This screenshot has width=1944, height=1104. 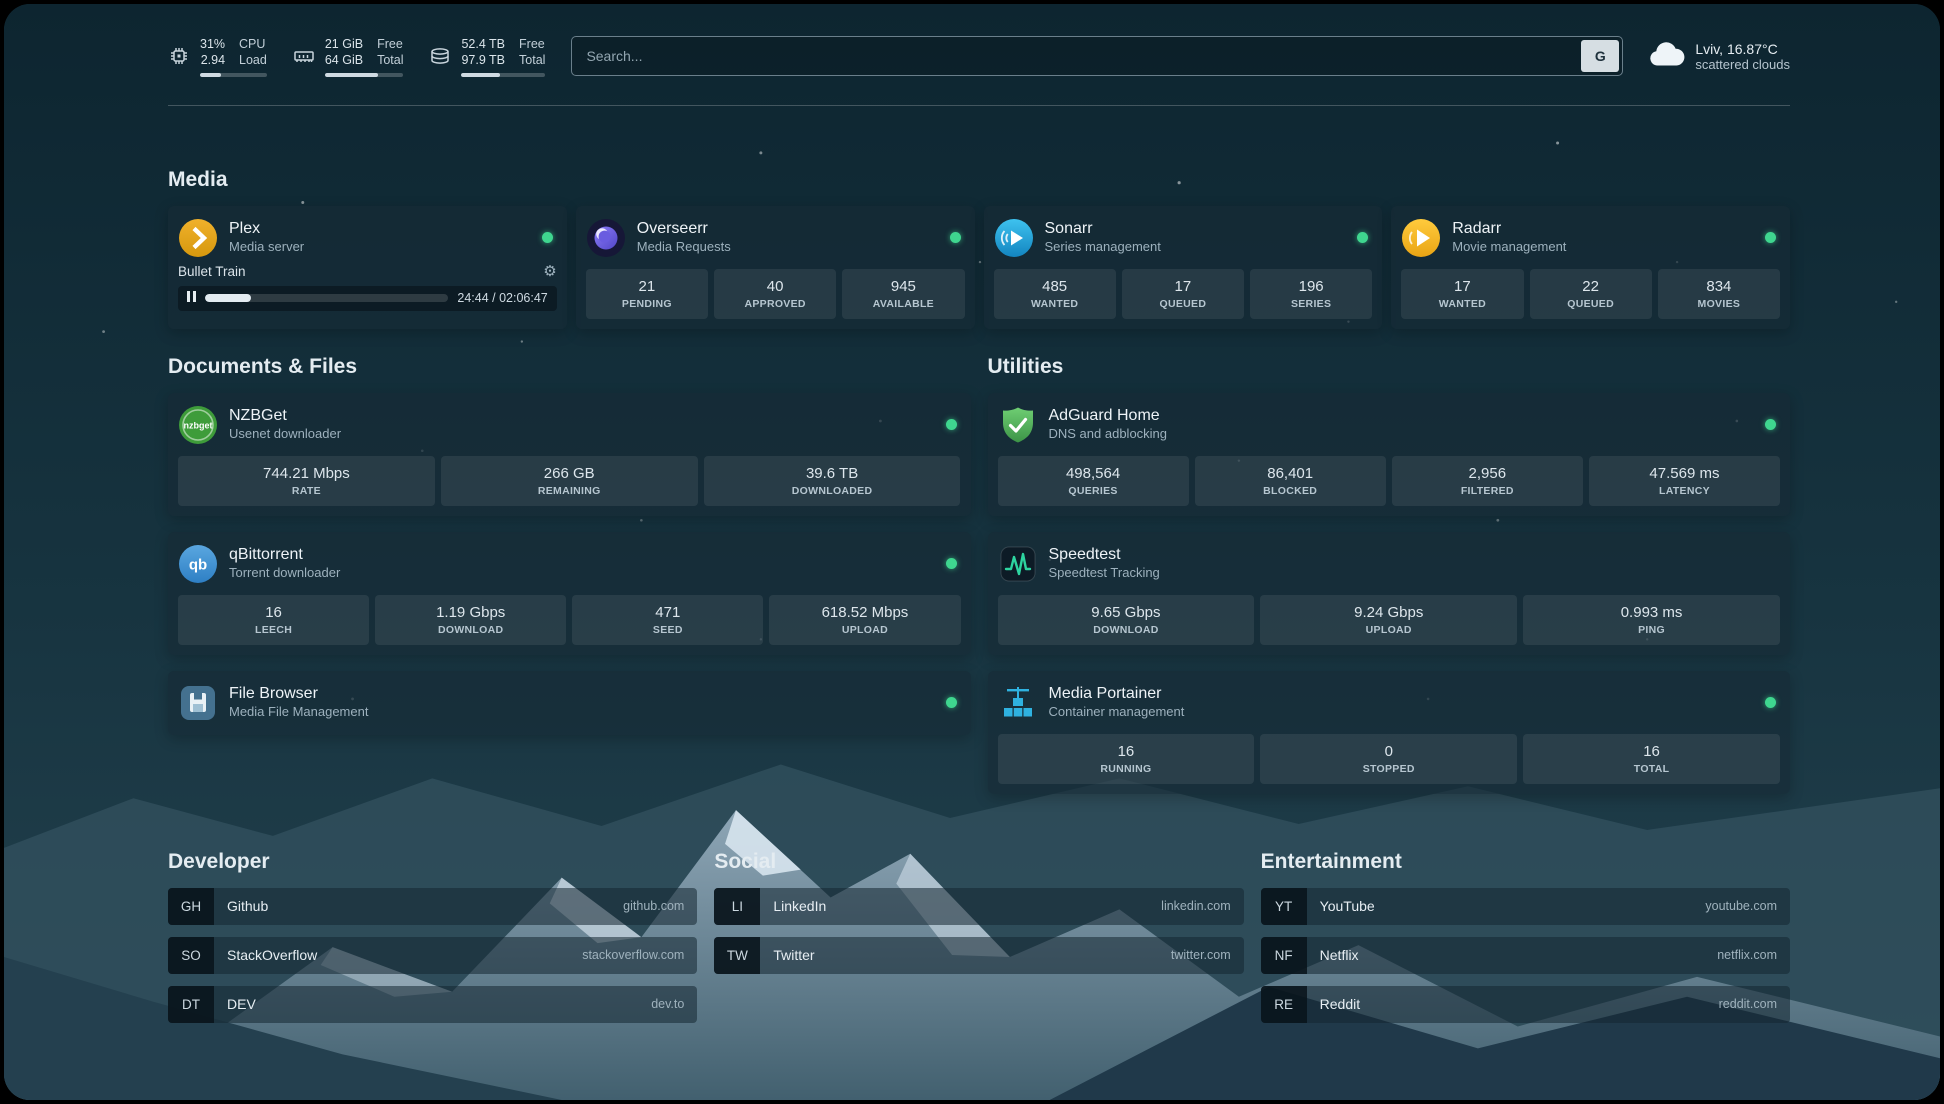 I want to click on bookmark-stackoverflow: SO StackOverflow stackoverflow.com, so click(x=433, y=955).